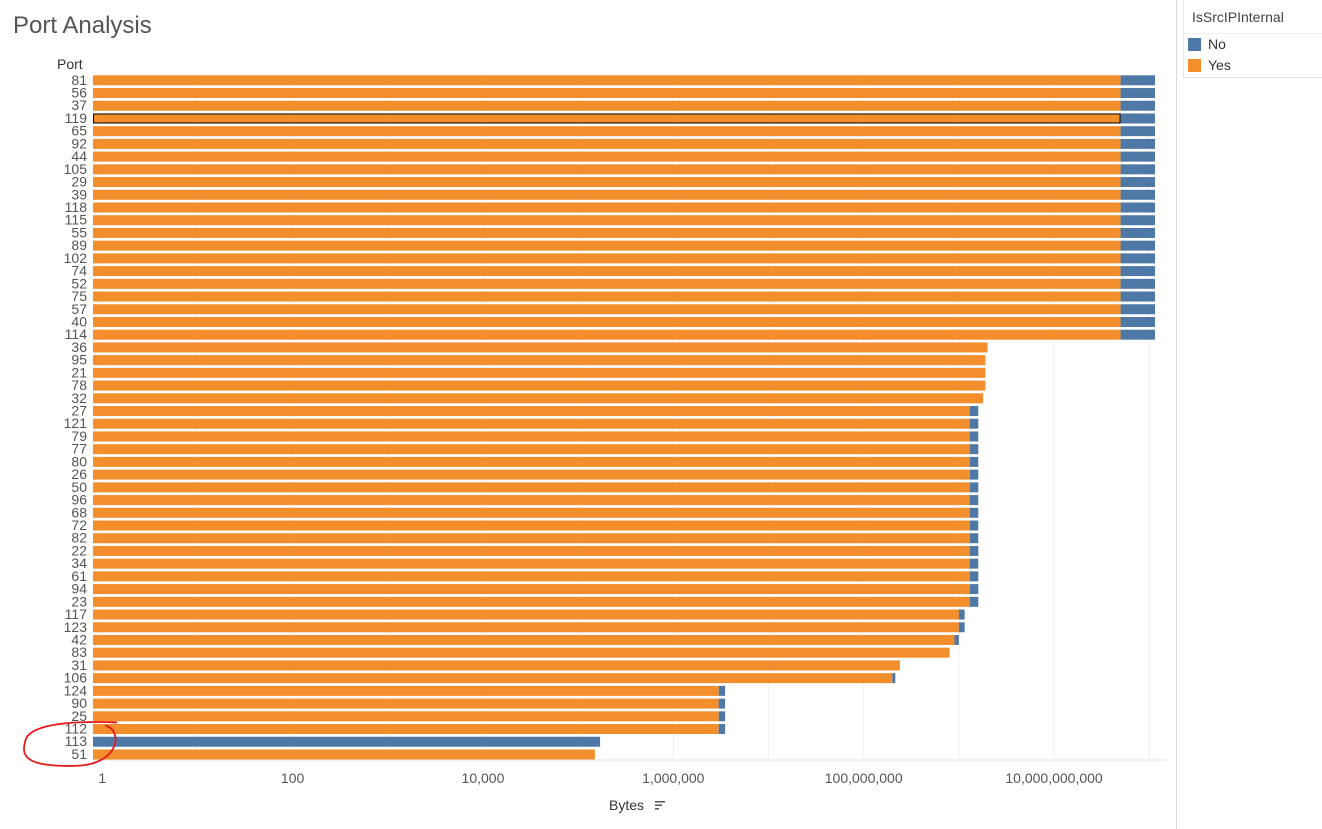  Describe the element at coordinates (1207, 44) in the screenshot. I see `legend-item-no: No` at that location.